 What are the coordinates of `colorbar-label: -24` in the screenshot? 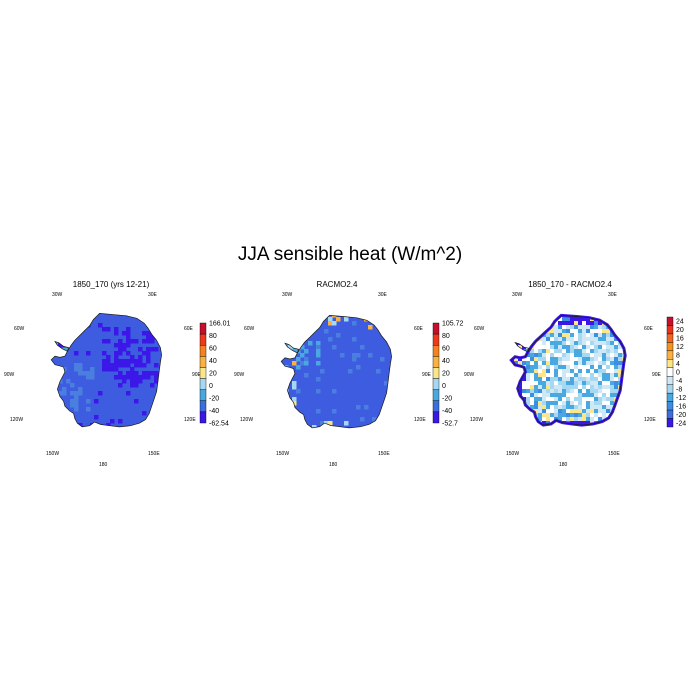 It's located at (681, 423).